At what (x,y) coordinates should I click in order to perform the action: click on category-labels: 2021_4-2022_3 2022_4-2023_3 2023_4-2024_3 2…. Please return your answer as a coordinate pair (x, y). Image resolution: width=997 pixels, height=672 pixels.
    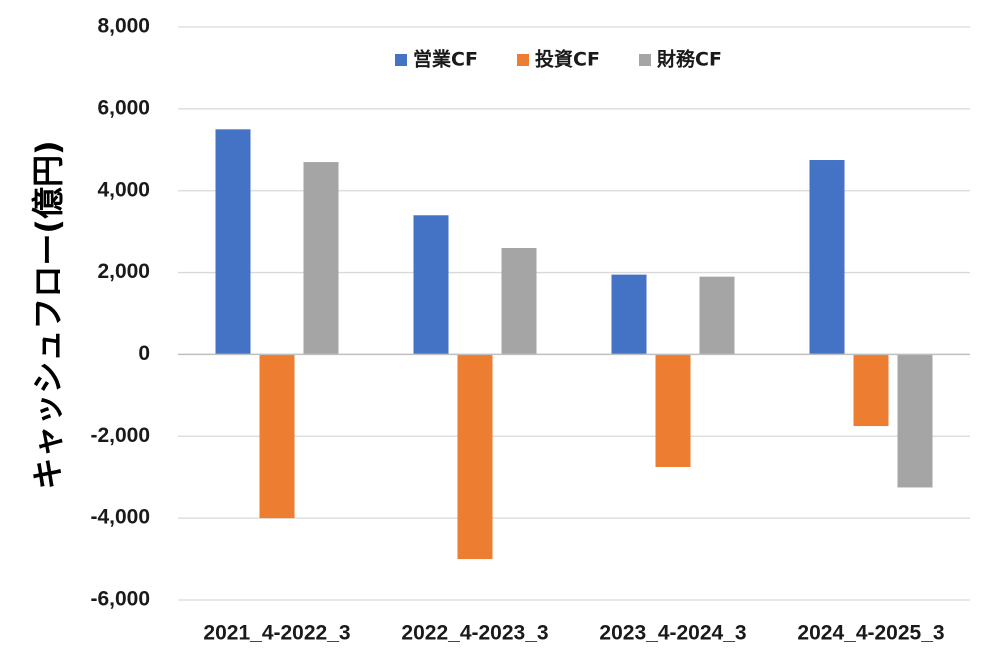
    Looking at the image, I should click on (573, 633).